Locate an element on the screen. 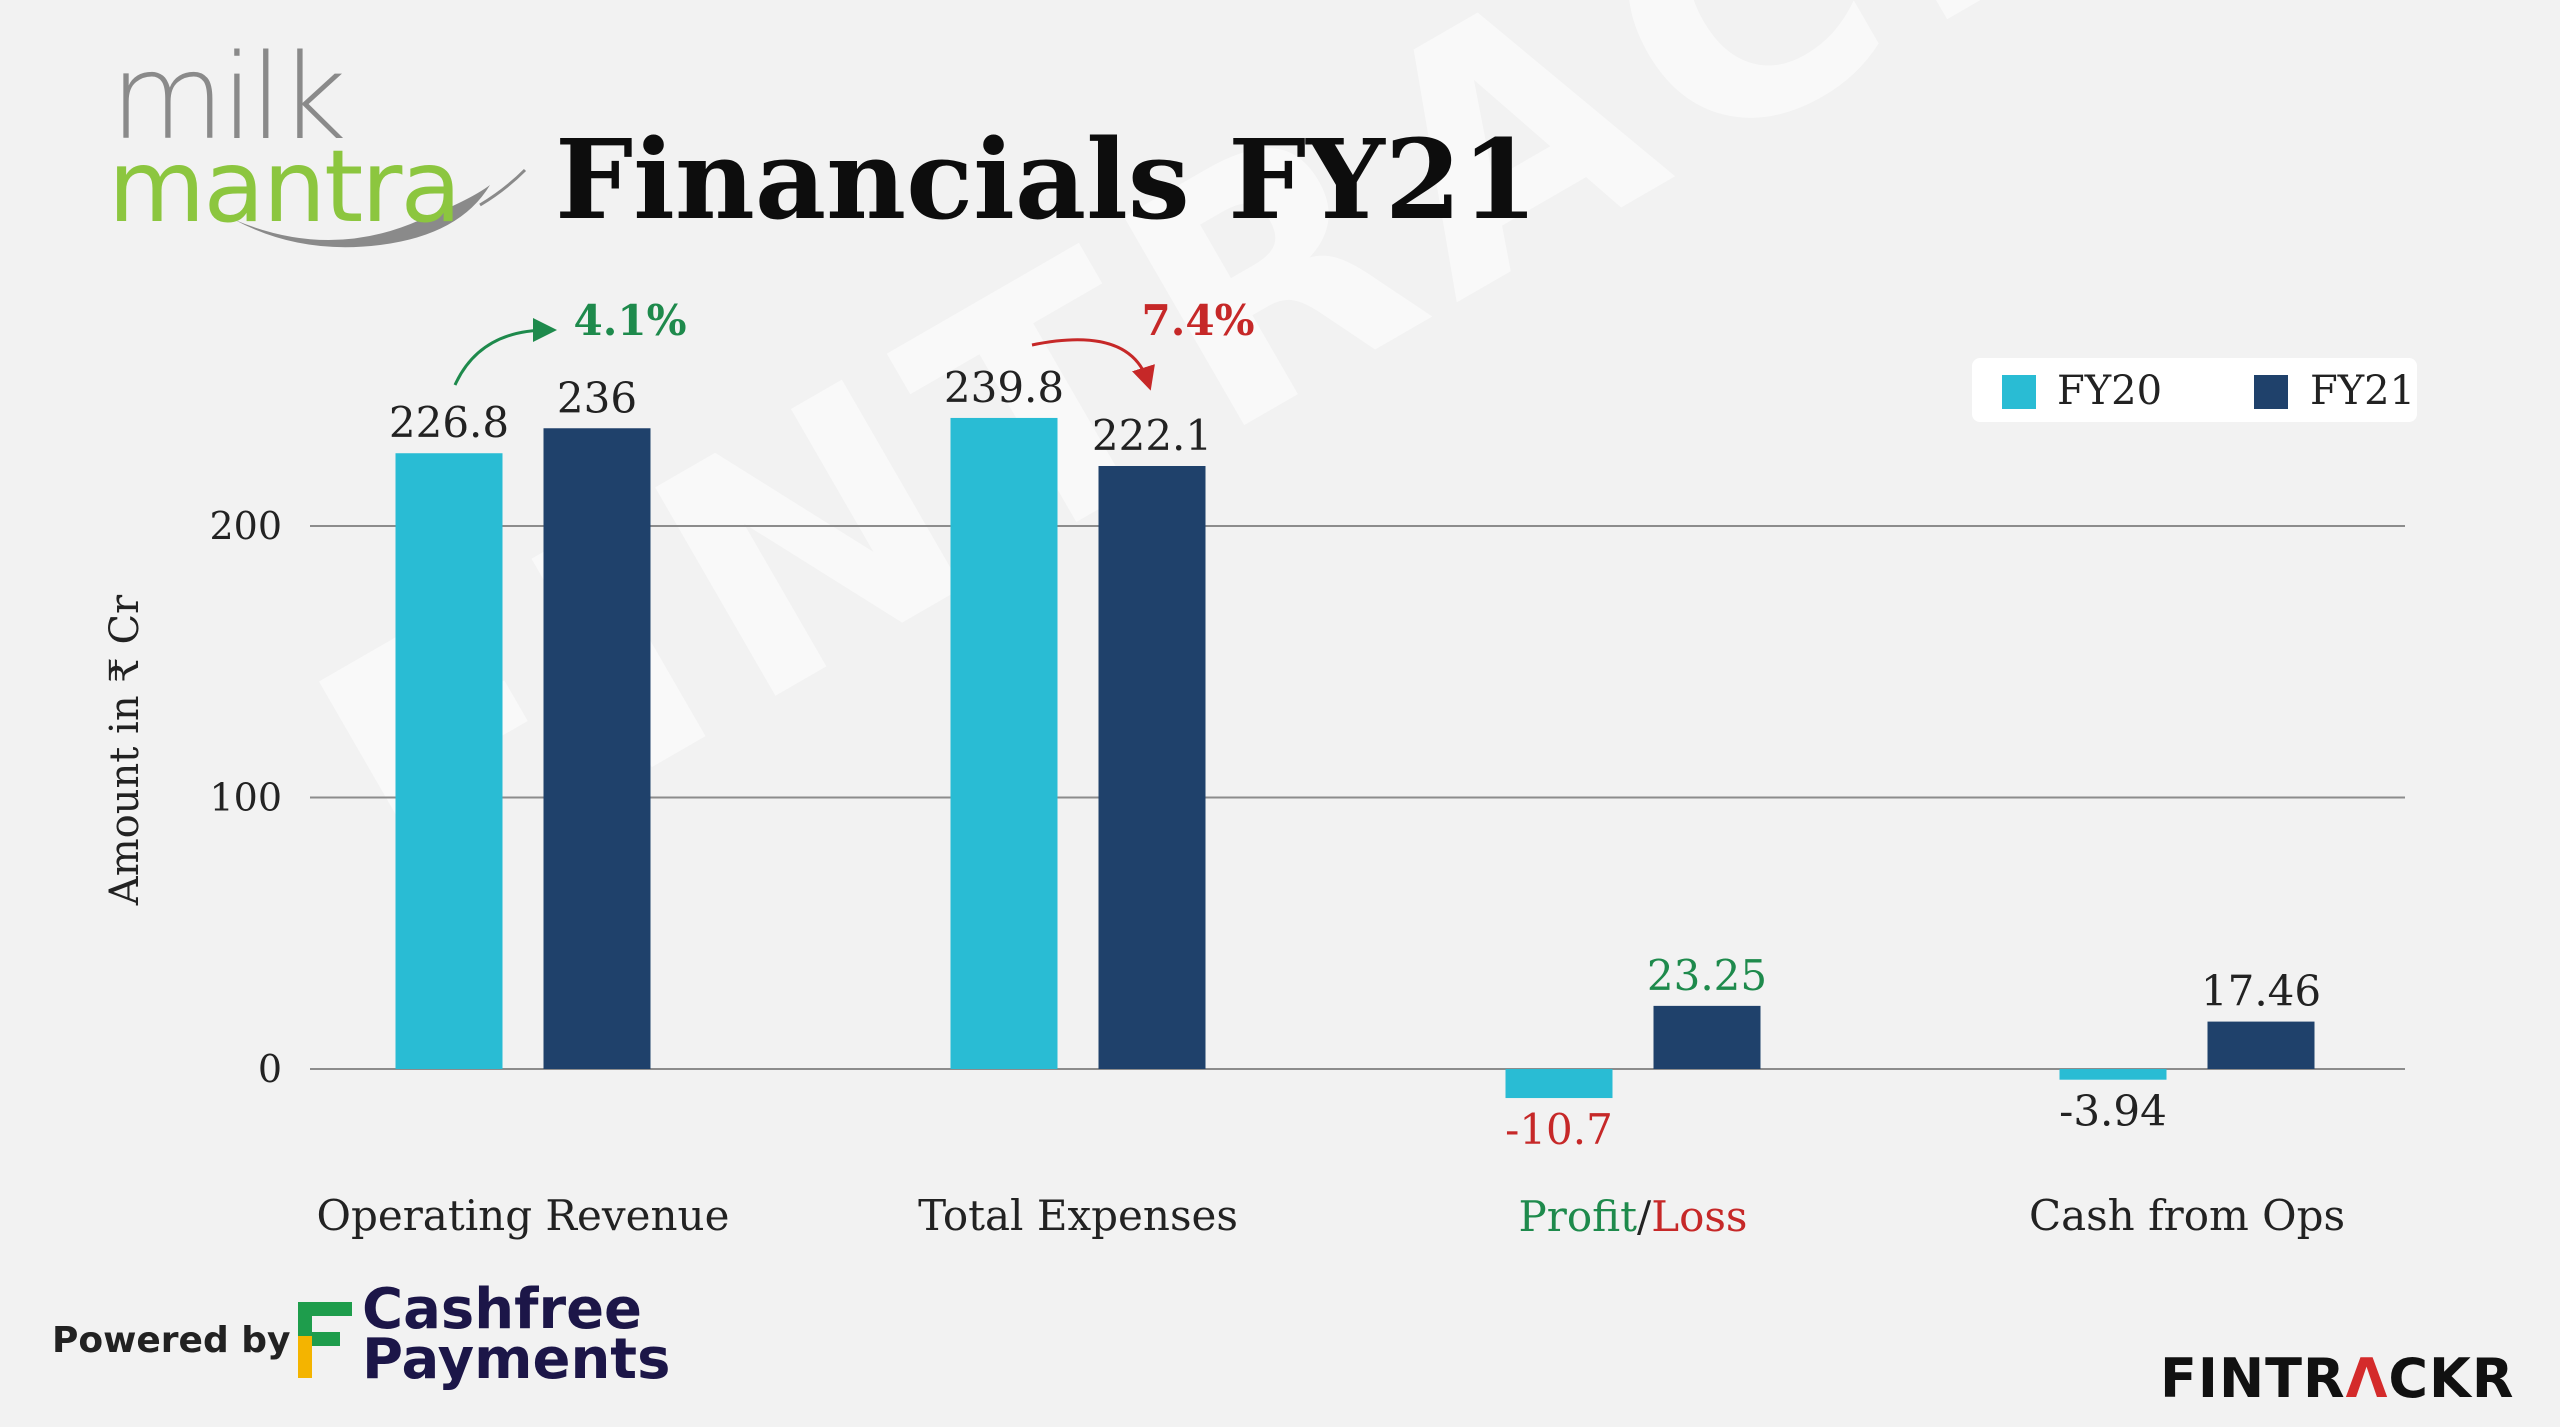 The width and height of the screenshot is (2560, 1427). fintrackr-logo: FINTRΛCKR is located at coordinates (2337, 1378).